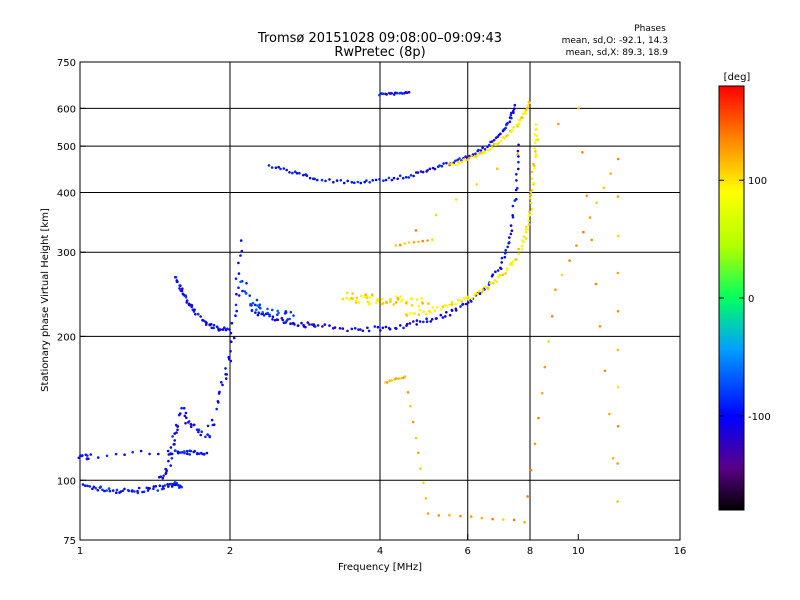 This screenshot has height=600, width=800. What do you see at coordinates (80, 551) in the screenshot?
I see `x-tick-label: 1` at bounding box center [80, 551].